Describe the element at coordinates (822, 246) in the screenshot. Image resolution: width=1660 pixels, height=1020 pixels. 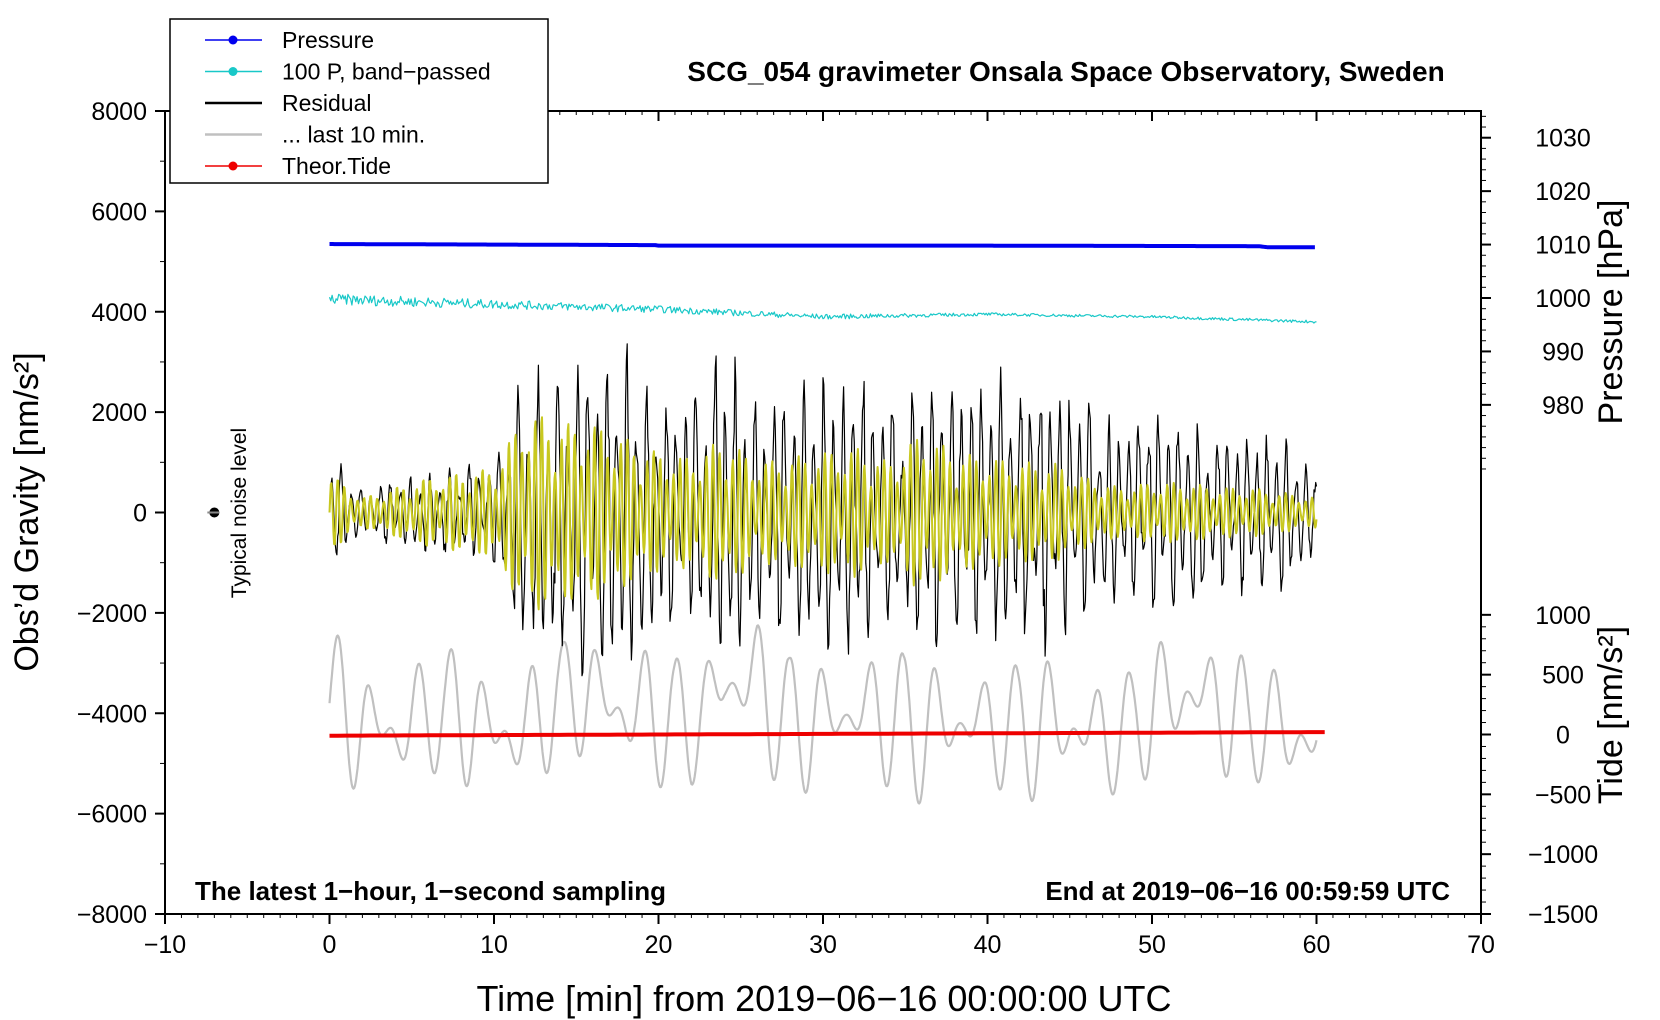
I see `series-pressure` at that location.